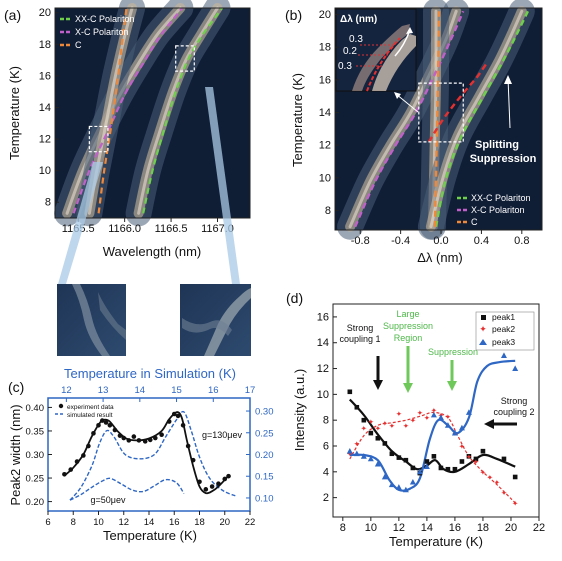 The image size is (562, 561). Describe the element at coordinates (323, 317) in the screenshot. I see `y-tick-label: 16` at that location.